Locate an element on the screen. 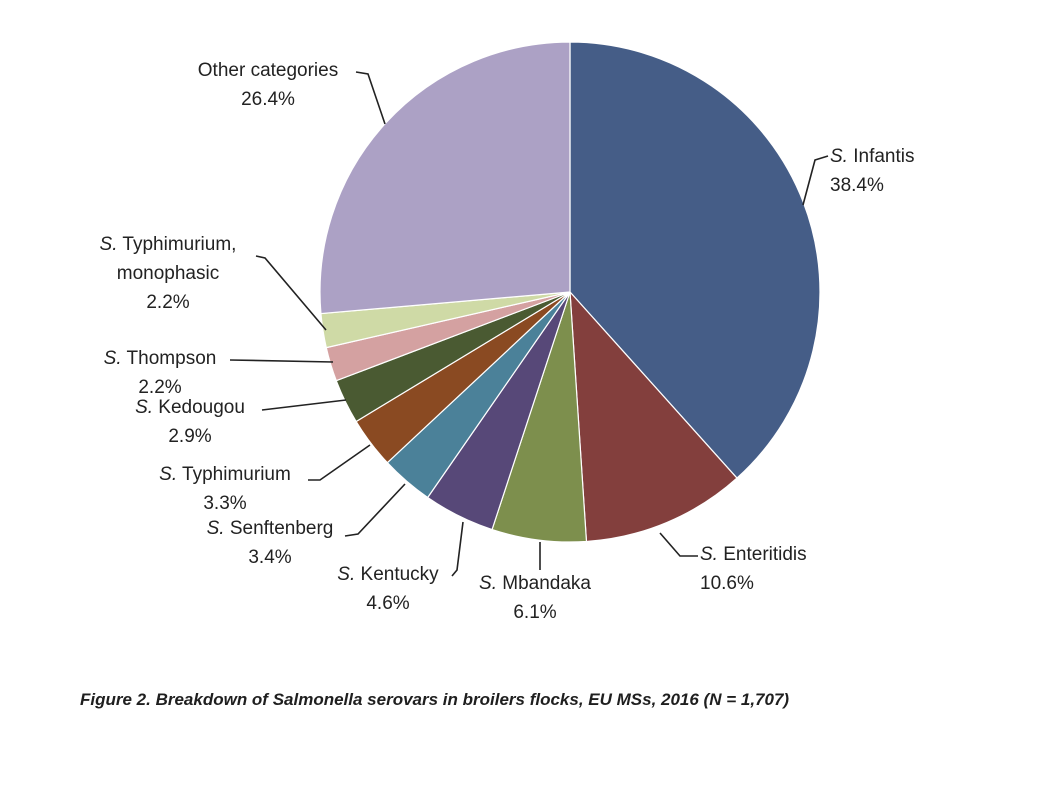 This screenshot has height=800, width=1058. slice-label-s-infantis: S. Infantis 38.4% is located at coordinates (872, 171).